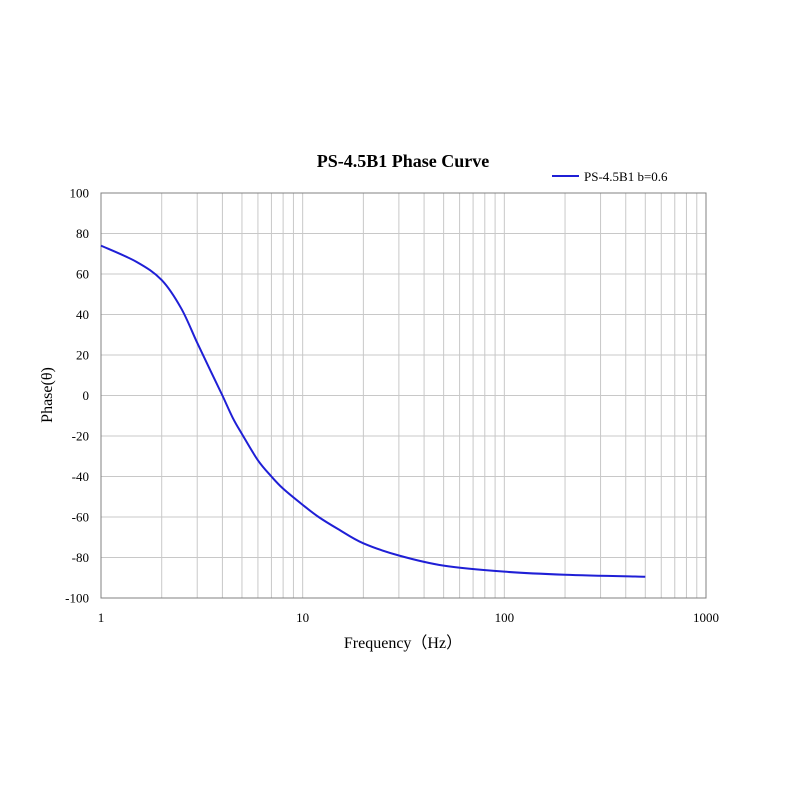 Image resolution: width=805 pixels, height=810 pixels. I want to click on x-tick-label: 100, so click(505, 617).